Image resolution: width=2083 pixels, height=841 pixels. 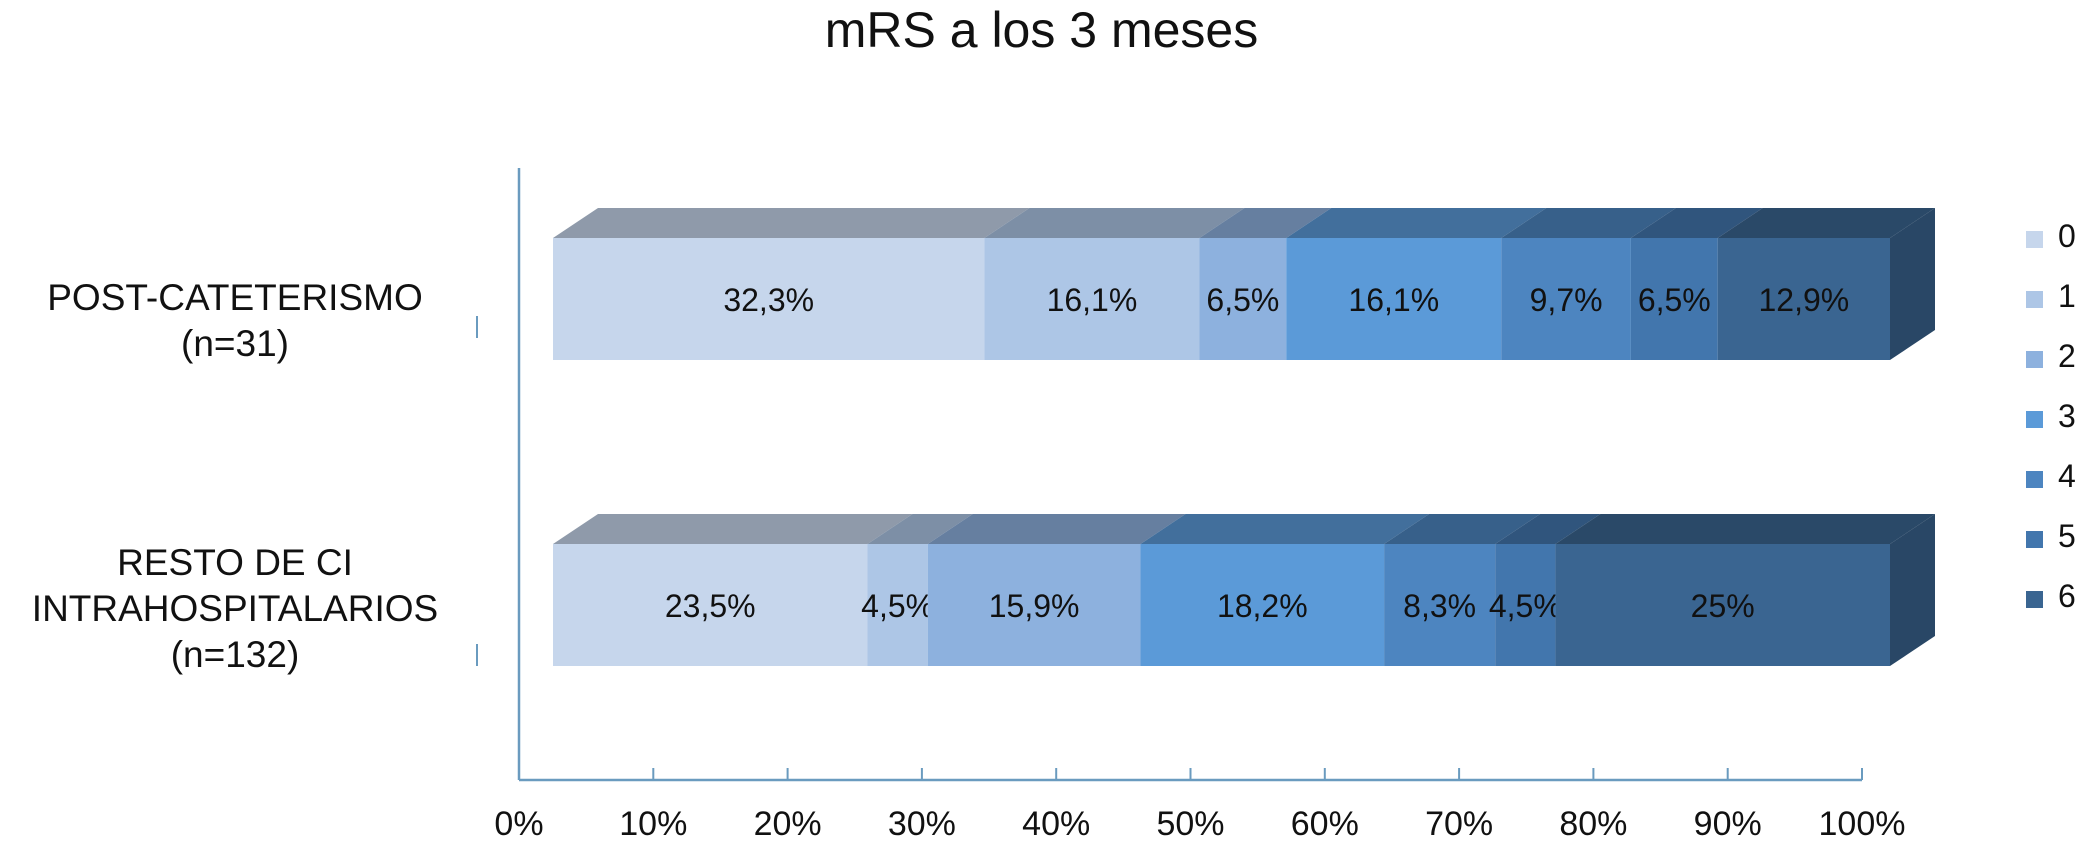 What do you see at coordinates (1041, 30) in the screenshot?
I see `chart-title: mRS a los 3 meses` at bounding box center [1041, 30].